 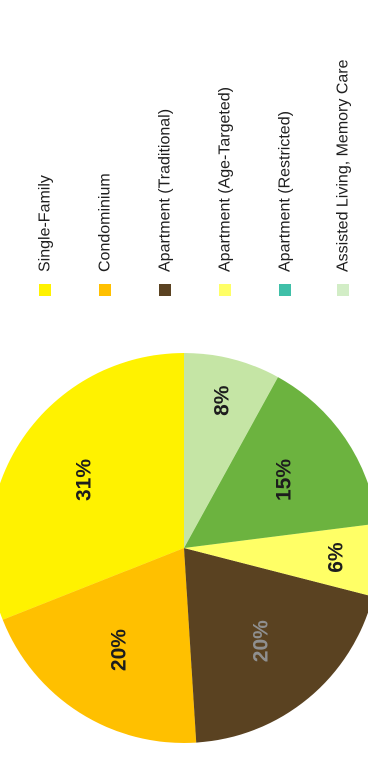 What do you see at coordinates (221, 400) in the screenshot?
I see `slice-label-6: 8%` at bounding box center [221, 400].